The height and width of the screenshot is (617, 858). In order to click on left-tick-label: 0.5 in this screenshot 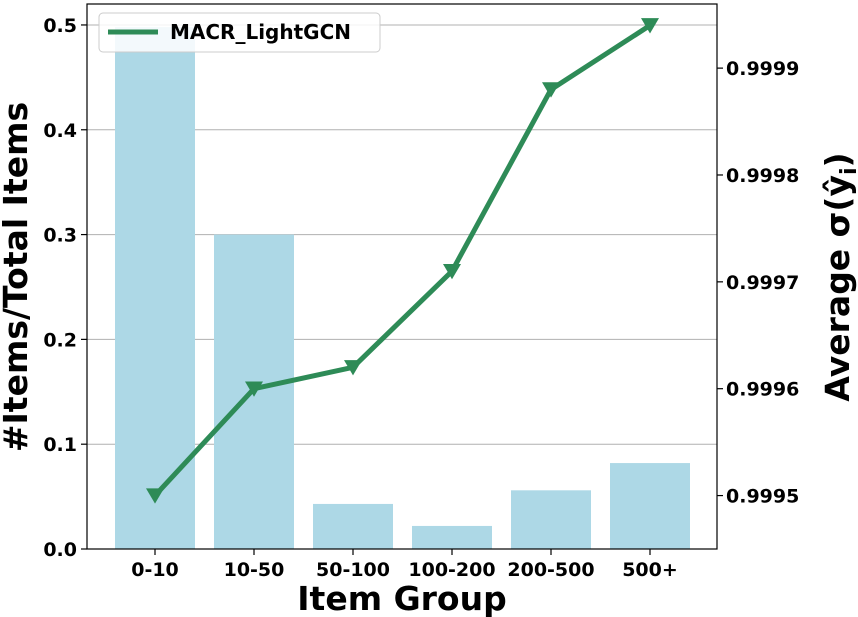, I will do `click(60, 26)`.